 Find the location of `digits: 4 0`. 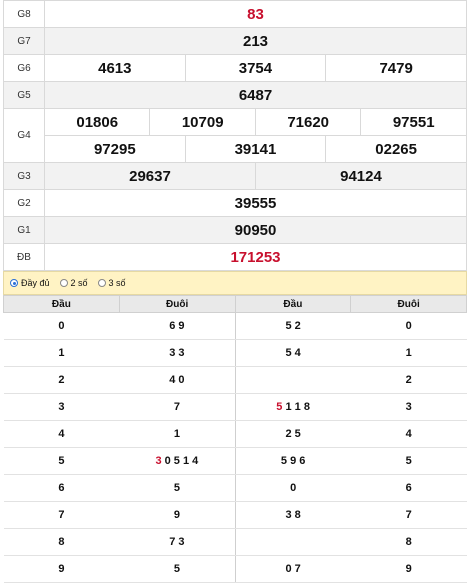

digits: 4 0 is located at coordinates (177, 380).